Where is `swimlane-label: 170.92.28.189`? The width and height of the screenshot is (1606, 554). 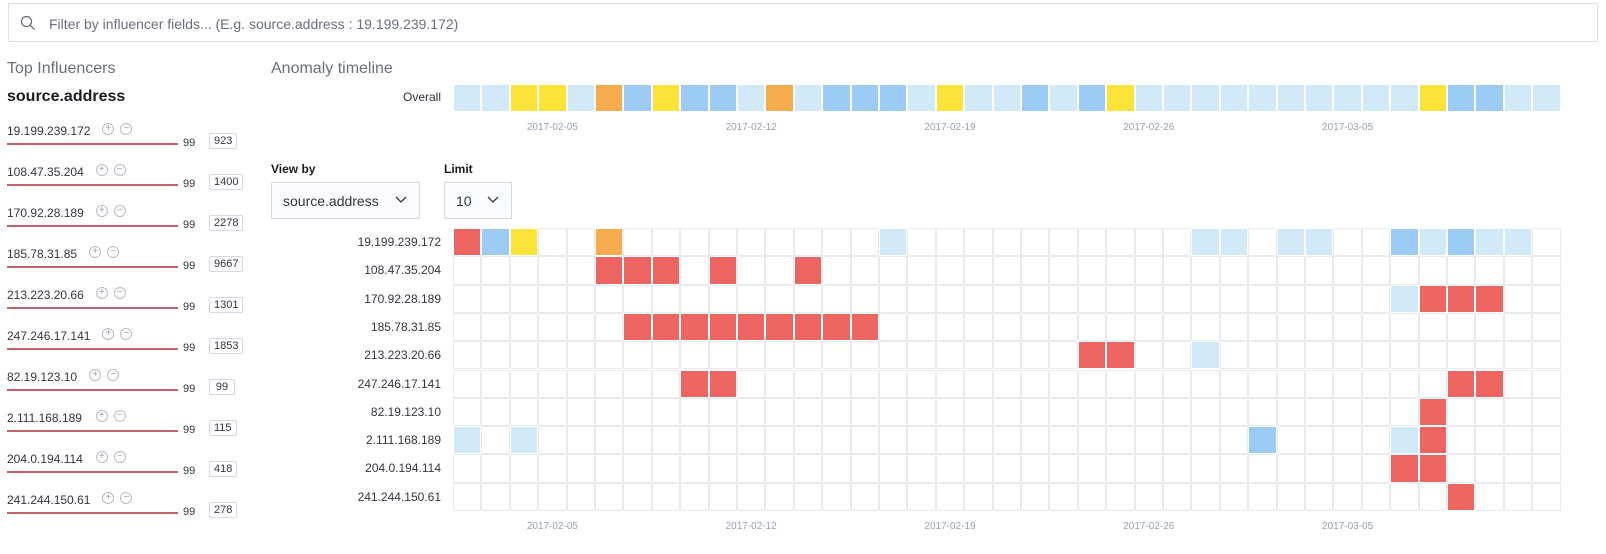 swimlane-label: 170.92.28.189 is located at coordinates (402, 298).